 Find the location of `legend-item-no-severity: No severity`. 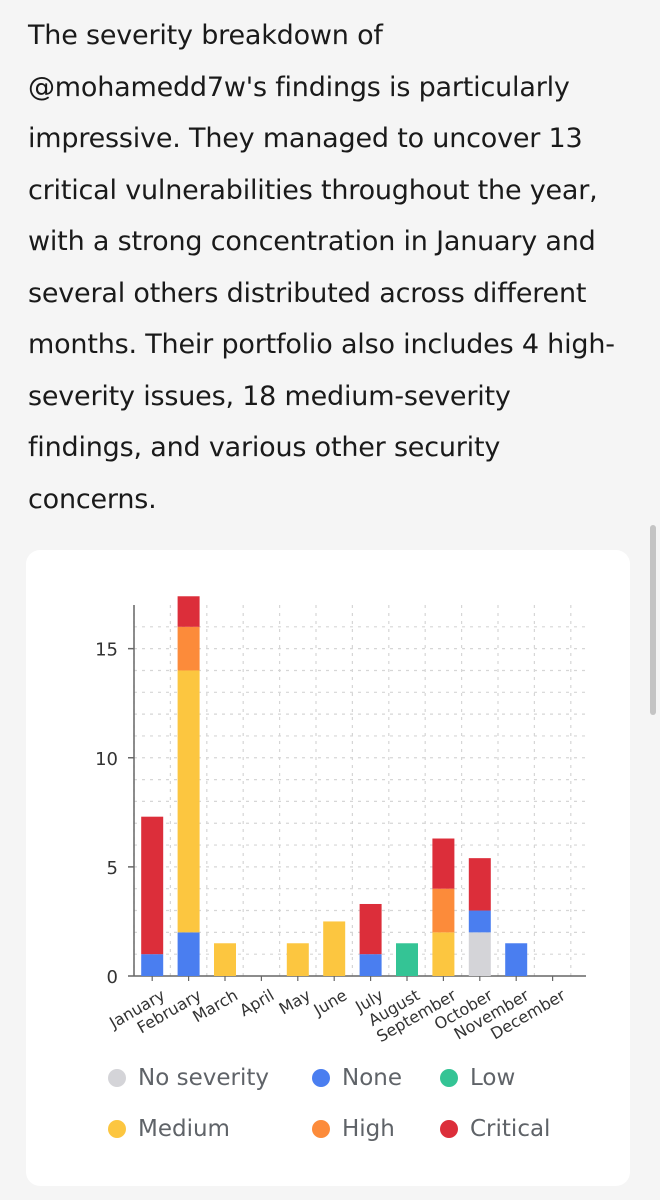

legend-item-no-severity: No severity is located at coordinates (188, 1078).